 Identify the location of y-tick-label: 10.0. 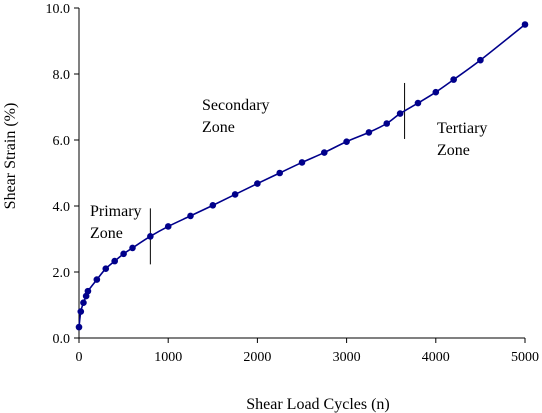
(58, 9).